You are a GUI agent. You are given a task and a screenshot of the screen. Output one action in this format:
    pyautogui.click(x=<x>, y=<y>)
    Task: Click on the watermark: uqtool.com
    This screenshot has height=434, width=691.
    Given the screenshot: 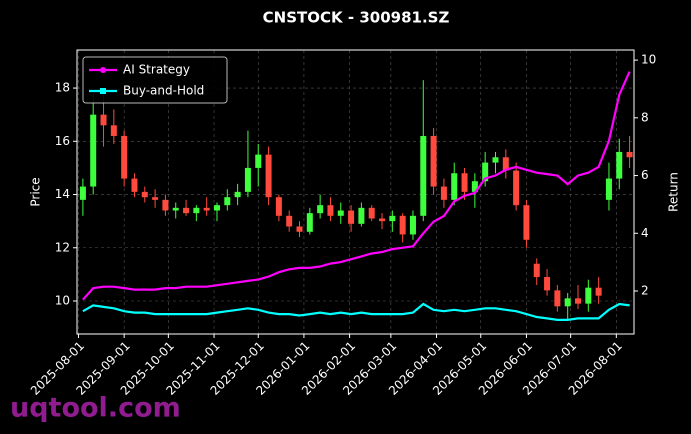 What is the action you would take?
    pyautogui.click(x=95, y=408)
    